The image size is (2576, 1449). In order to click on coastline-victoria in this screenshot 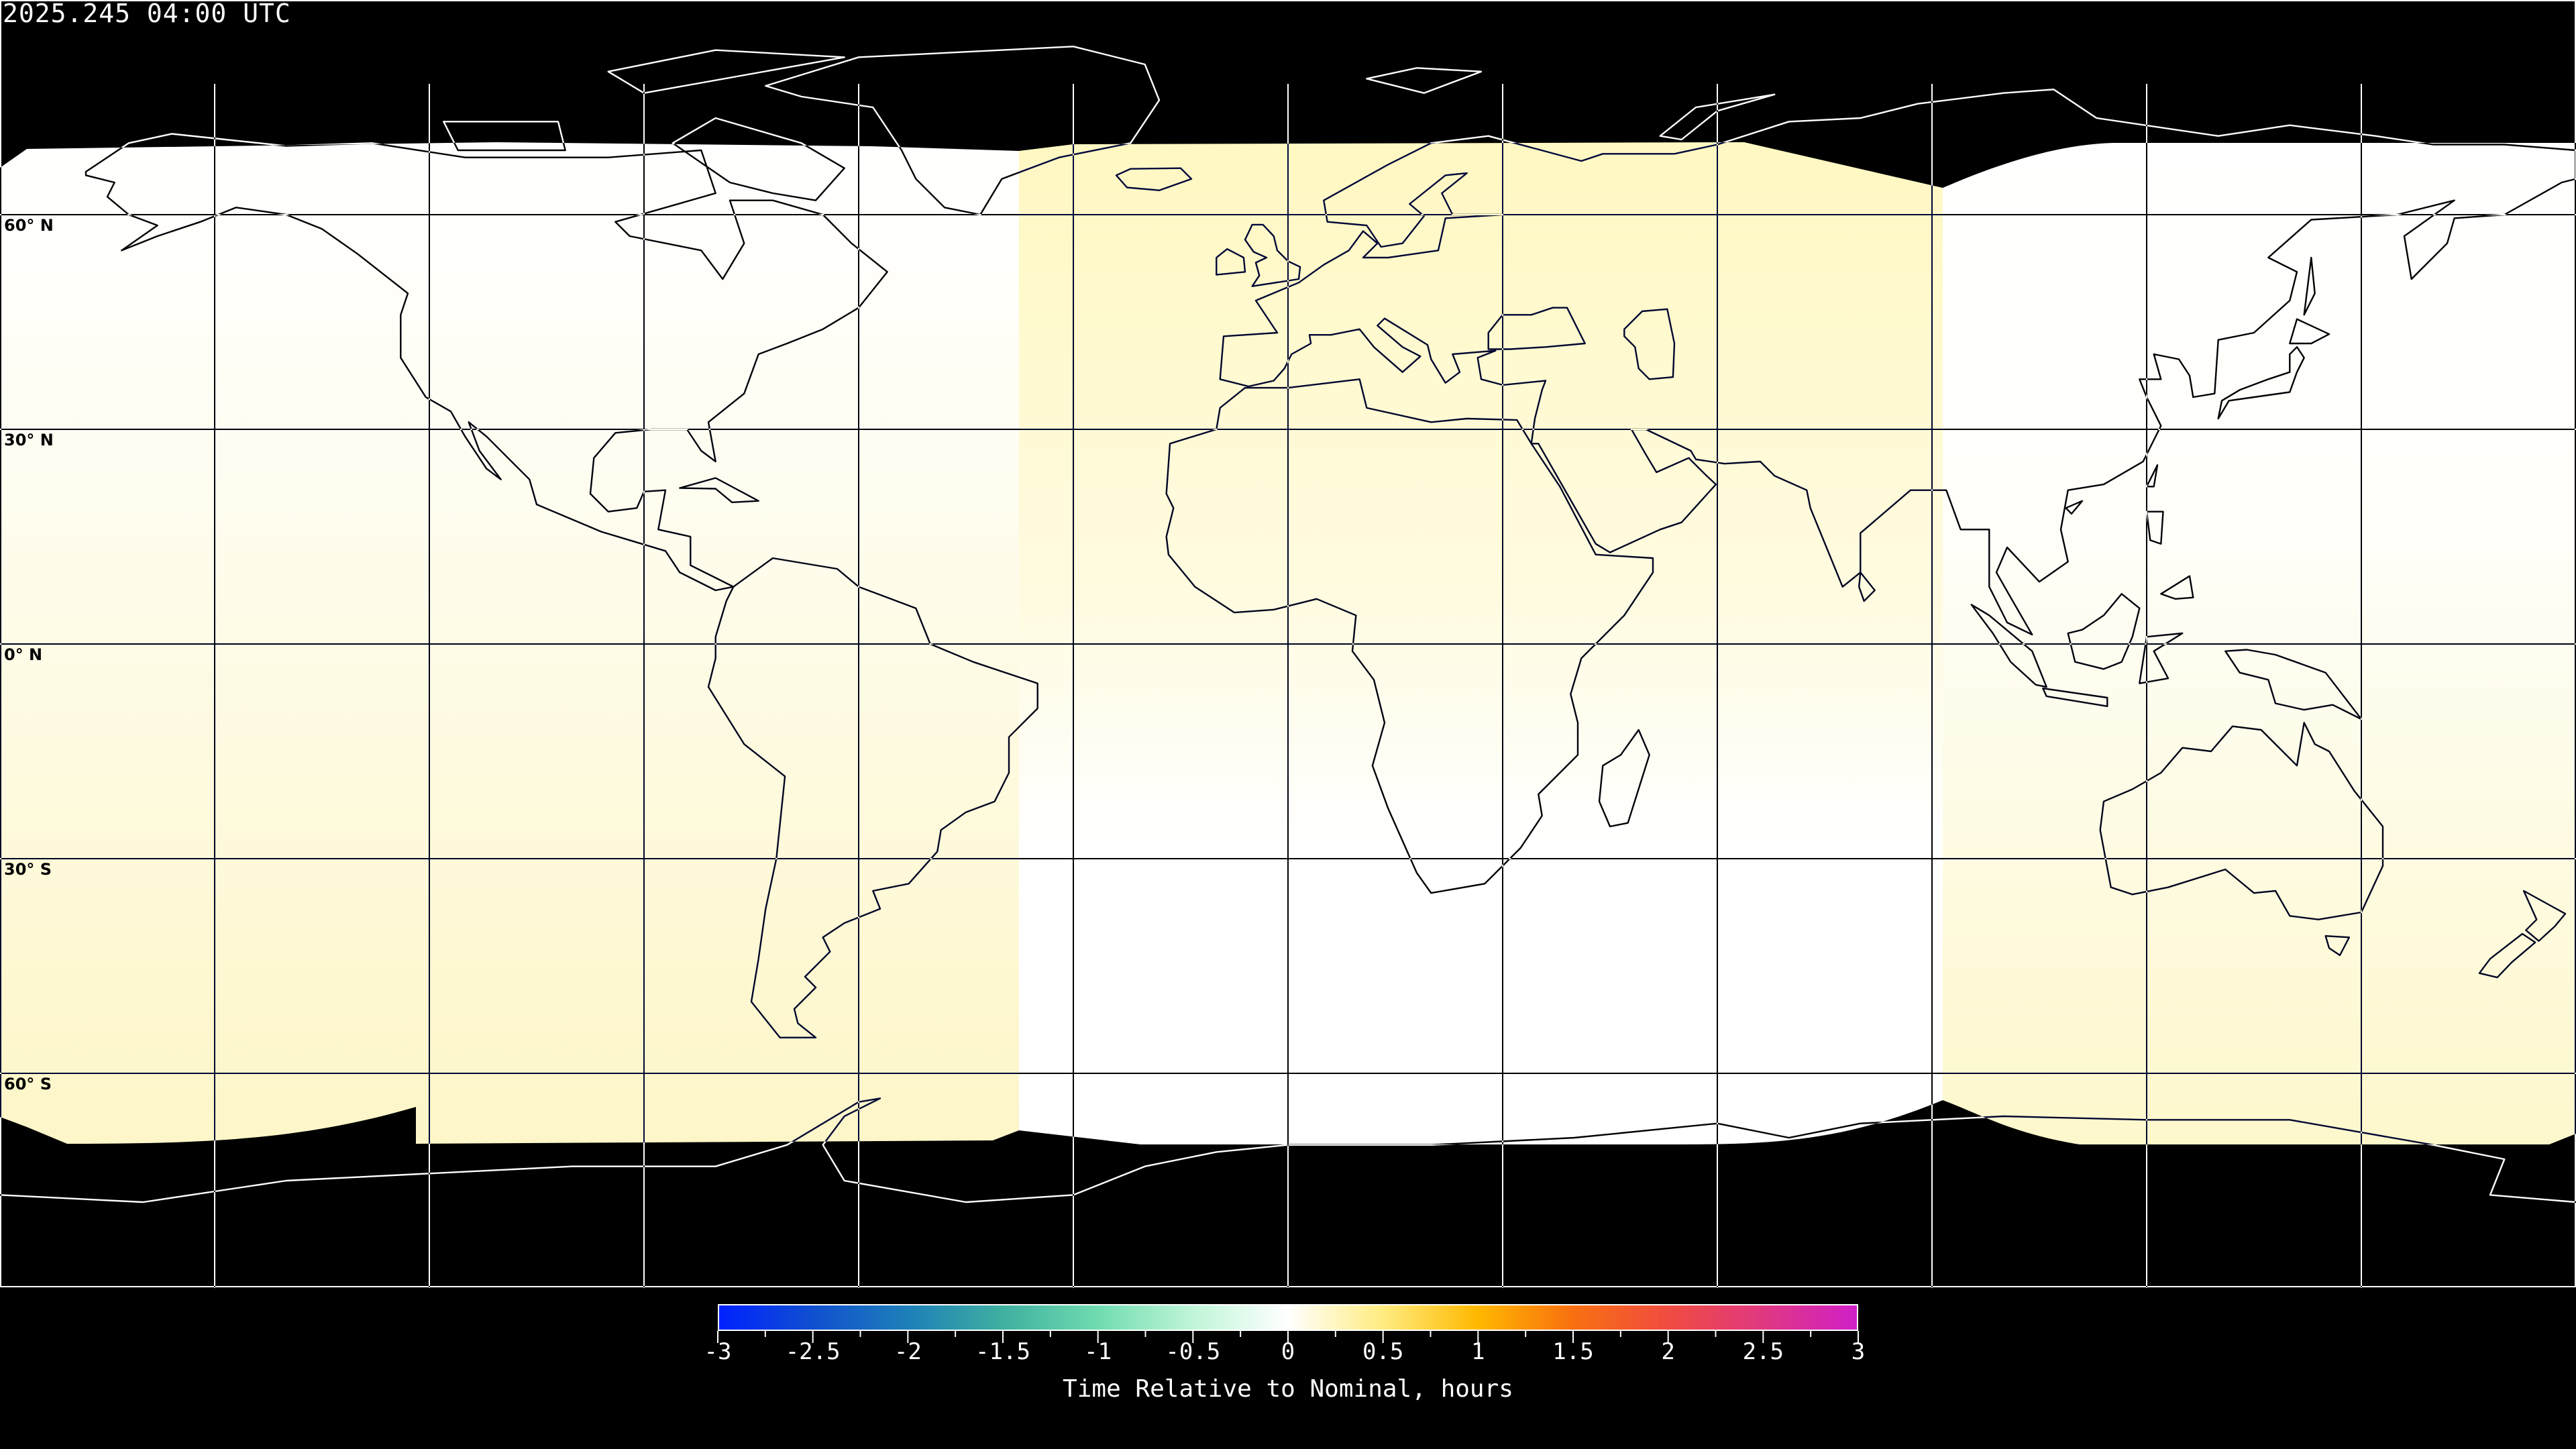, I will do `click(504, 136)`.